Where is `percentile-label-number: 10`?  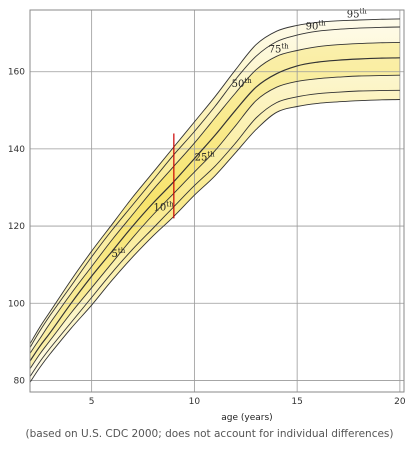 percentile-label-number: 10 is located at coordinates (160, 208).